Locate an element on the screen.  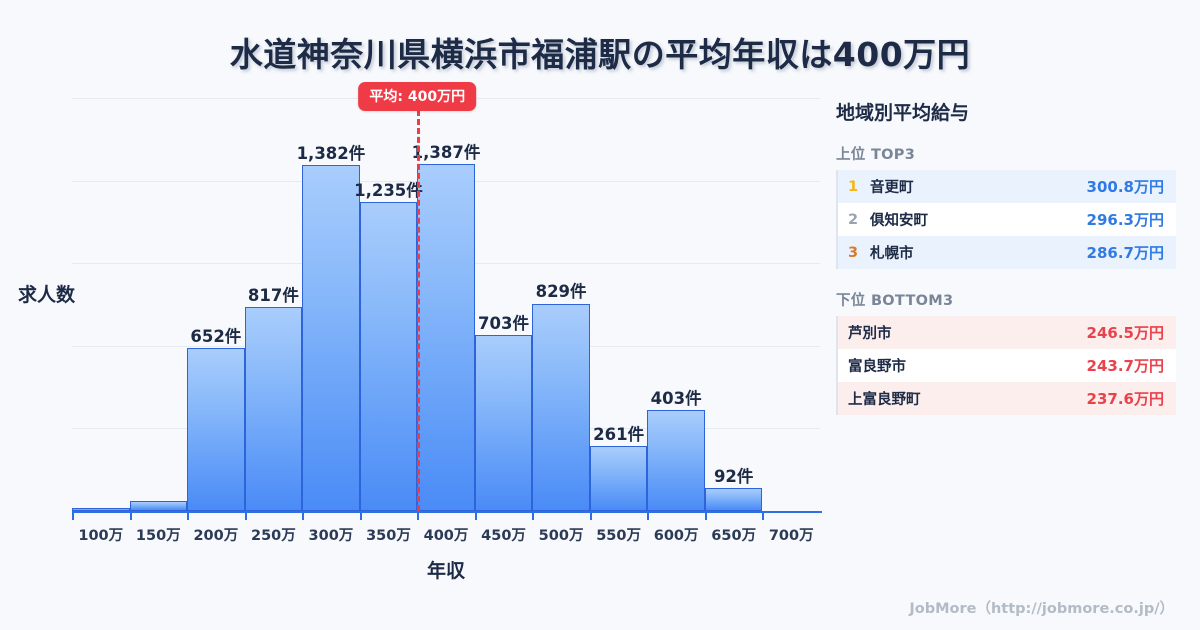
rank-region-name: 札幌市 is located at coordinates (892, 254).